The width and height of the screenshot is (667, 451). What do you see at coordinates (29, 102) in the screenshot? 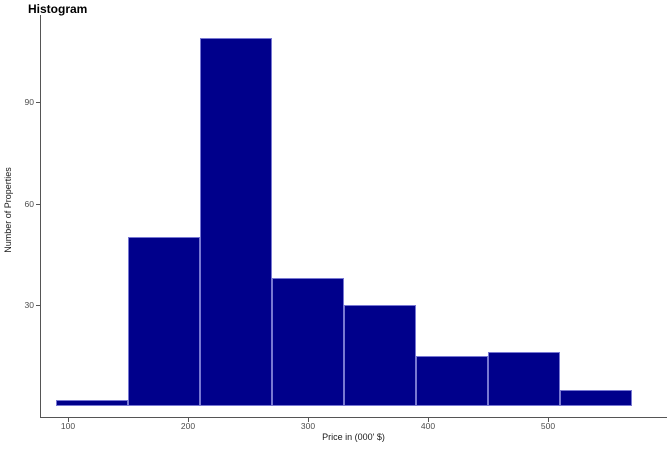
I see `y-tick-label: 90` at bounding box center [29, 102].